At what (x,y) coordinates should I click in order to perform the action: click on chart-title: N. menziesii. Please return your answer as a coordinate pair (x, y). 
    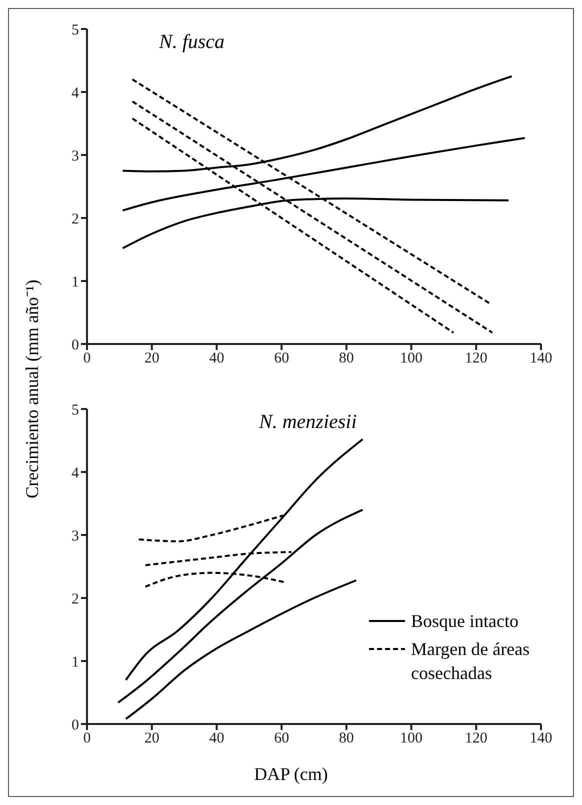
    Looking at the image, I should click on (308, 422).